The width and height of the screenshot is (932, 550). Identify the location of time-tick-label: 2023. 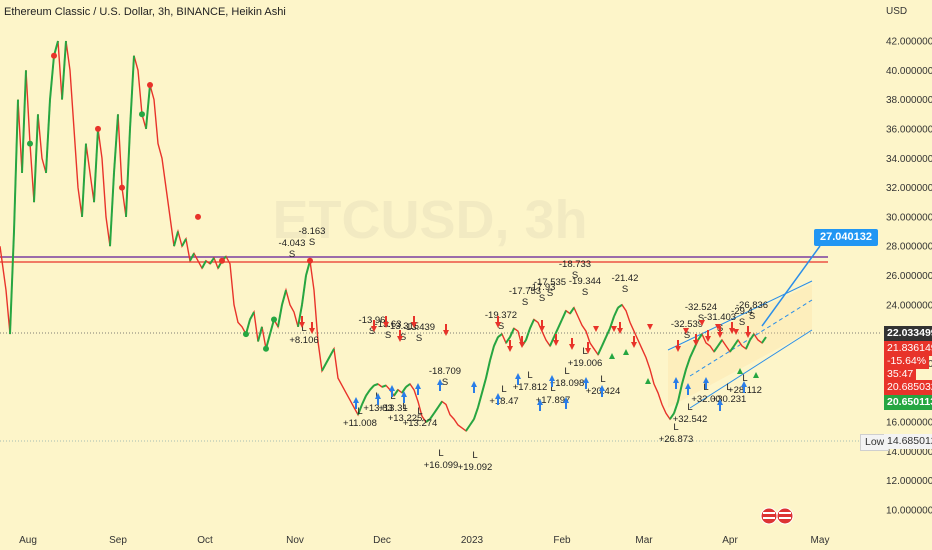
(472, 540).